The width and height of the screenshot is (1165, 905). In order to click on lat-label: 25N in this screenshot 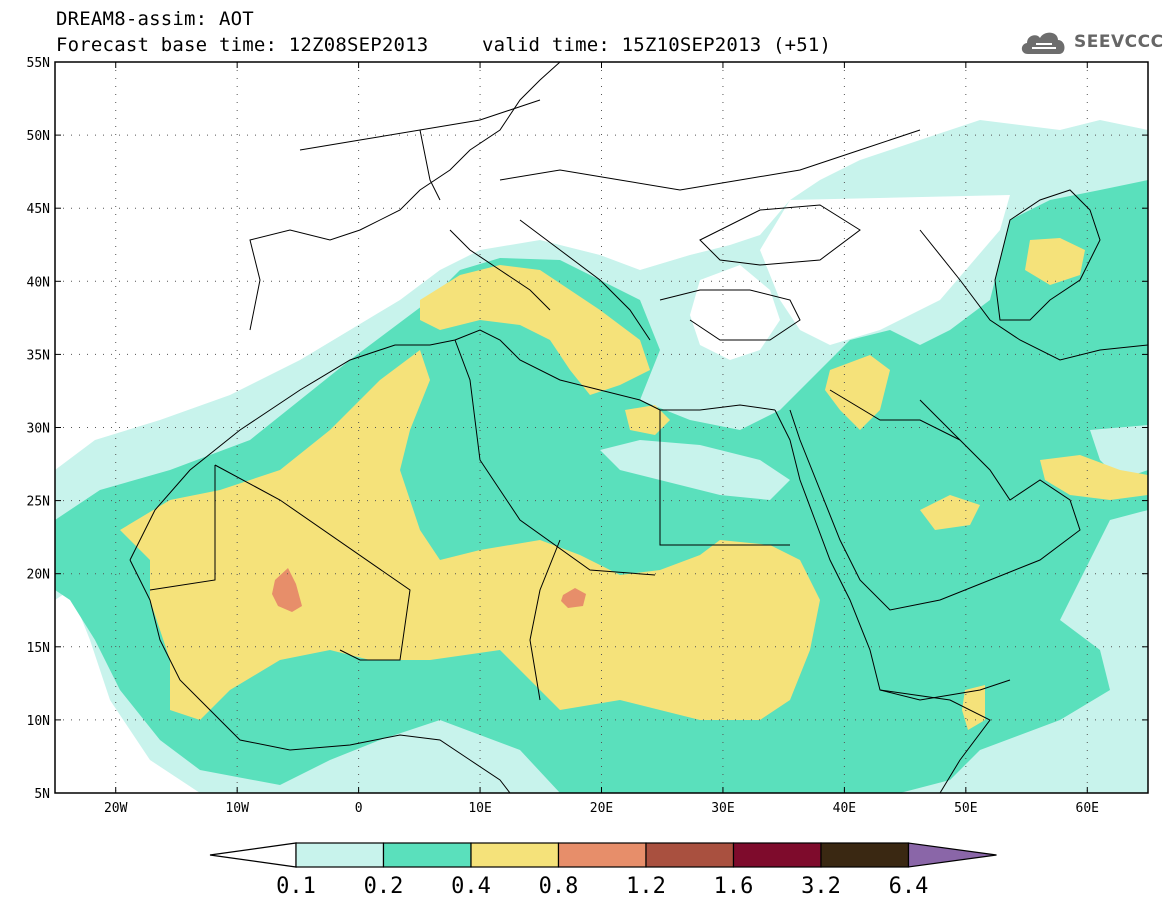, I will do `click(38, 502)`.